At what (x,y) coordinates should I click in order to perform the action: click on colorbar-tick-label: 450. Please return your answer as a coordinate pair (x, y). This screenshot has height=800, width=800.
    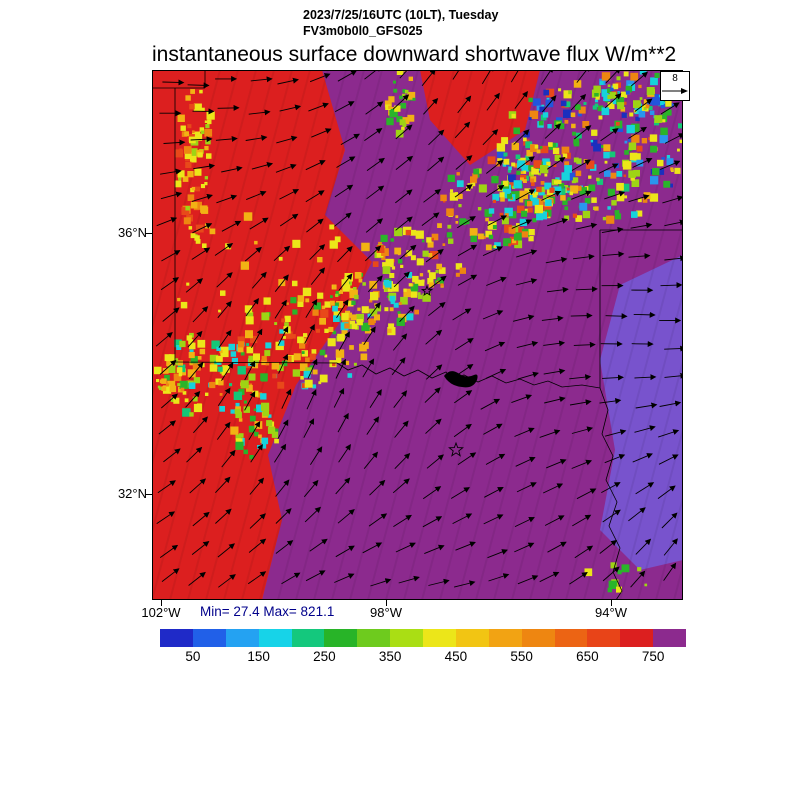
    Looking at the image, I should click on (456, 656).